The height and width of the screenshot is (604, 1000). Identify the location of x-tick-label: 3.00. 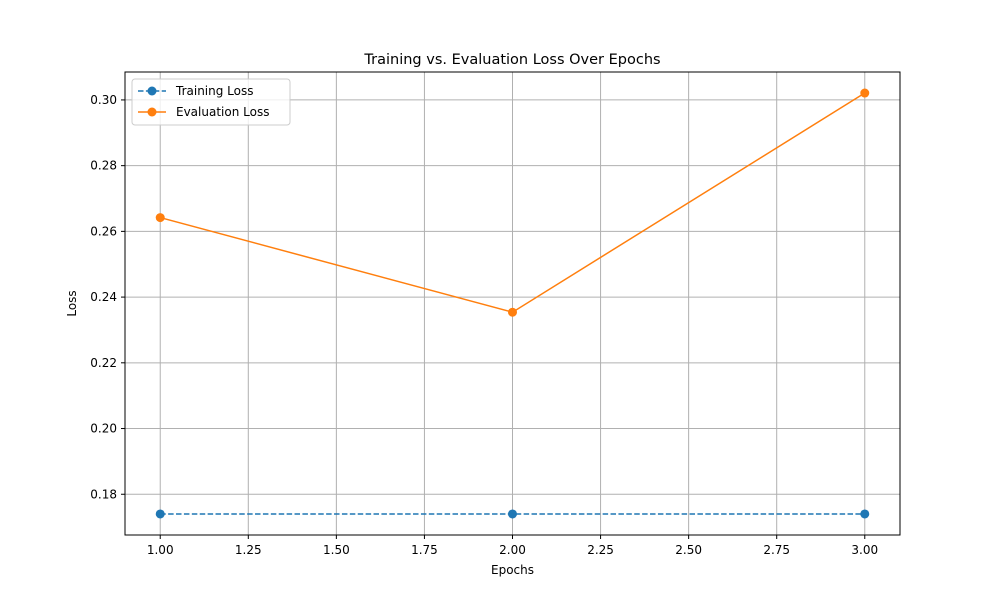
(864, 550).